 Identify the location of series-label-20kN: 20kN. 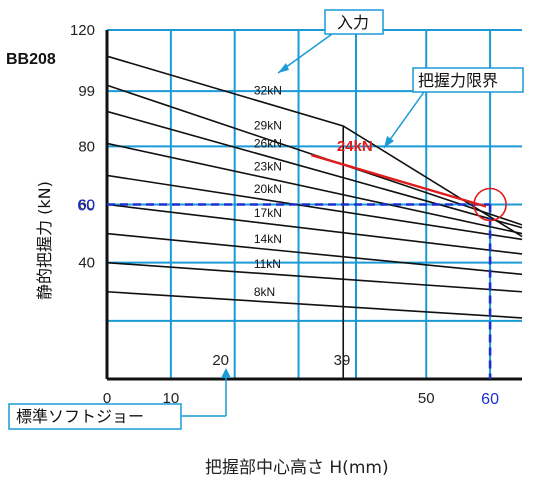
(268, 189).